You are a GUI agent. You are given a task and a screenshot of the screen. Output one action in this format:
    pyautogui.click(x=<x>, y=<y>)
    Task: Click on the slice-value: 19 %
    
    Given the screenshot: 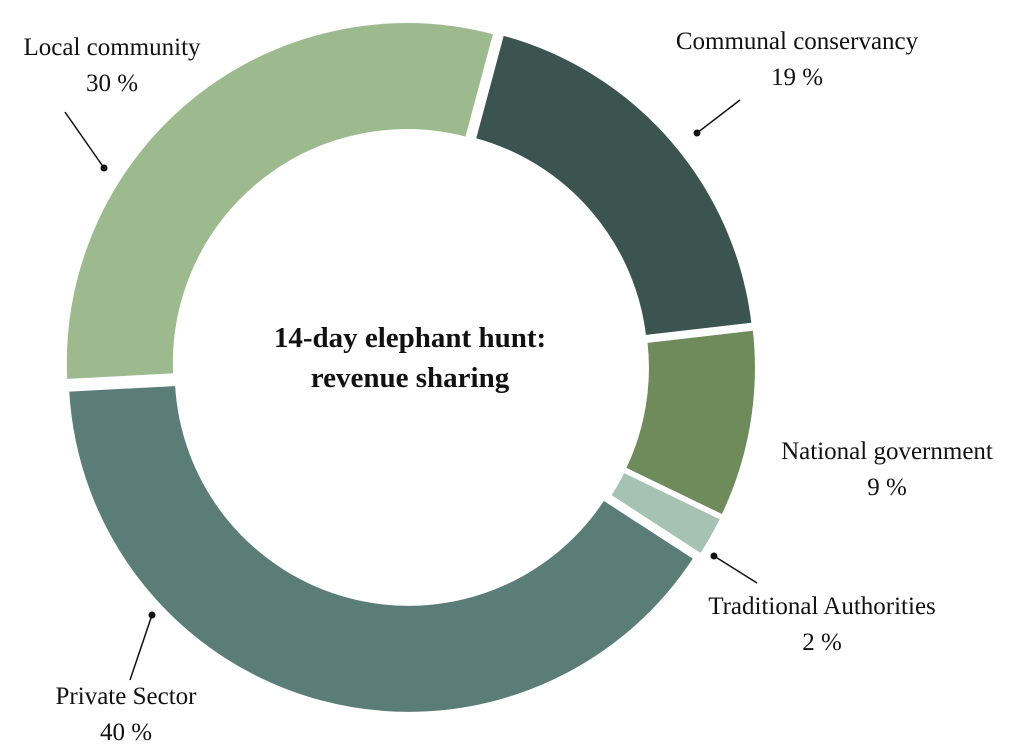 What is the action you would take?
    pyautogui.click(x=797, y=77)
    